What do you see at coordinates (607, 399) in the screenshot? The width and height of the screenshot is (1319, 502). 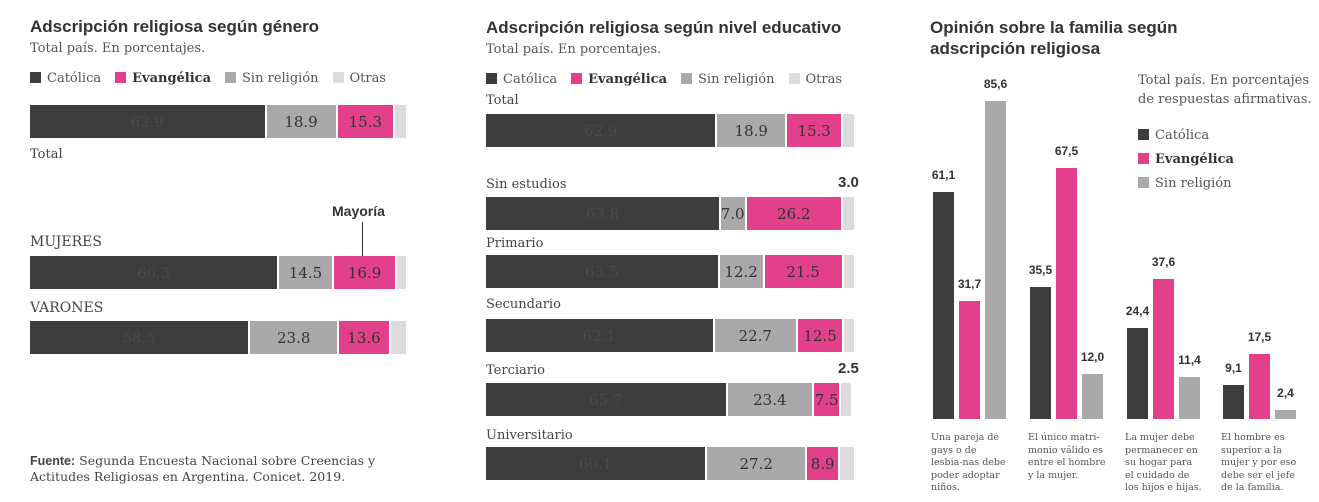 I see `segment-catolica: 65.7` at bounding box center [607, 399].